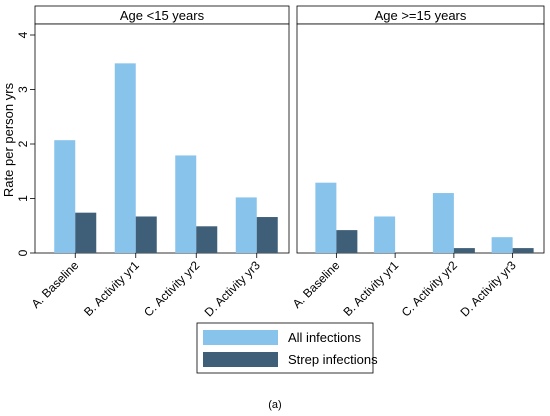 The width and height of the screenshot is (550, 416). Describe the element at coordinates (240, 359) in the screenshot. I see `legend-swatch-strep-infections` at that location.